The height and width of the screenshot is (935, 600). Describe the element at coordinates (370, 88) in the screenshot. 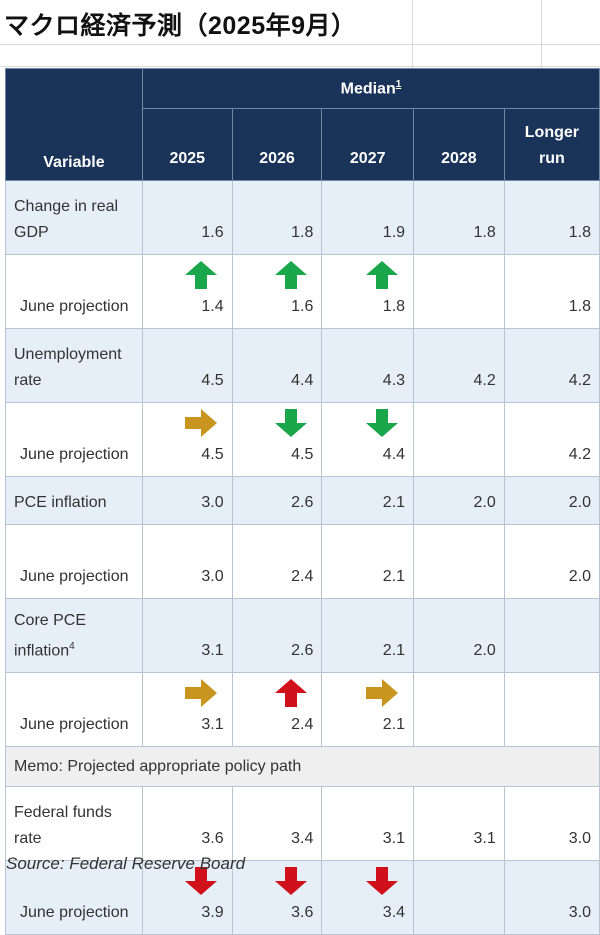

I see `header-median: Median1` at that location.